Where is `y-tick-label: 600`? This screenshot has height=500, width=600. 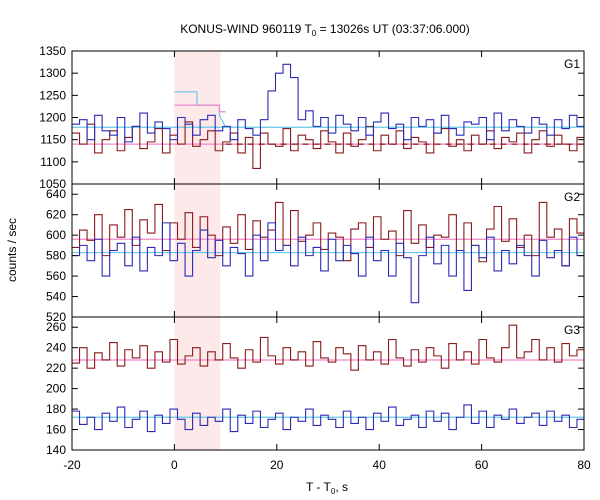 y-tick-label: 600 is located at coordinates (56, 235).